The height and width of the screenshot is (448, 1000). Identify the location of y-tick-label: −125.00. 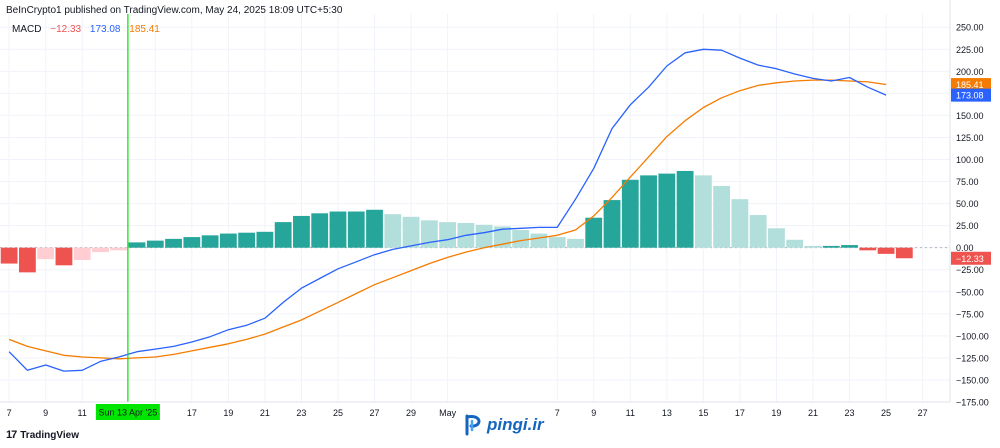
(972, 358).